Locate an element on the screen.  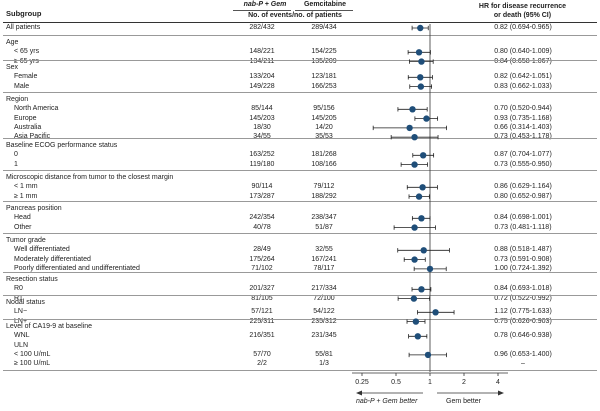
arm1-events: 133/204 is located at coordinates (262, 77).